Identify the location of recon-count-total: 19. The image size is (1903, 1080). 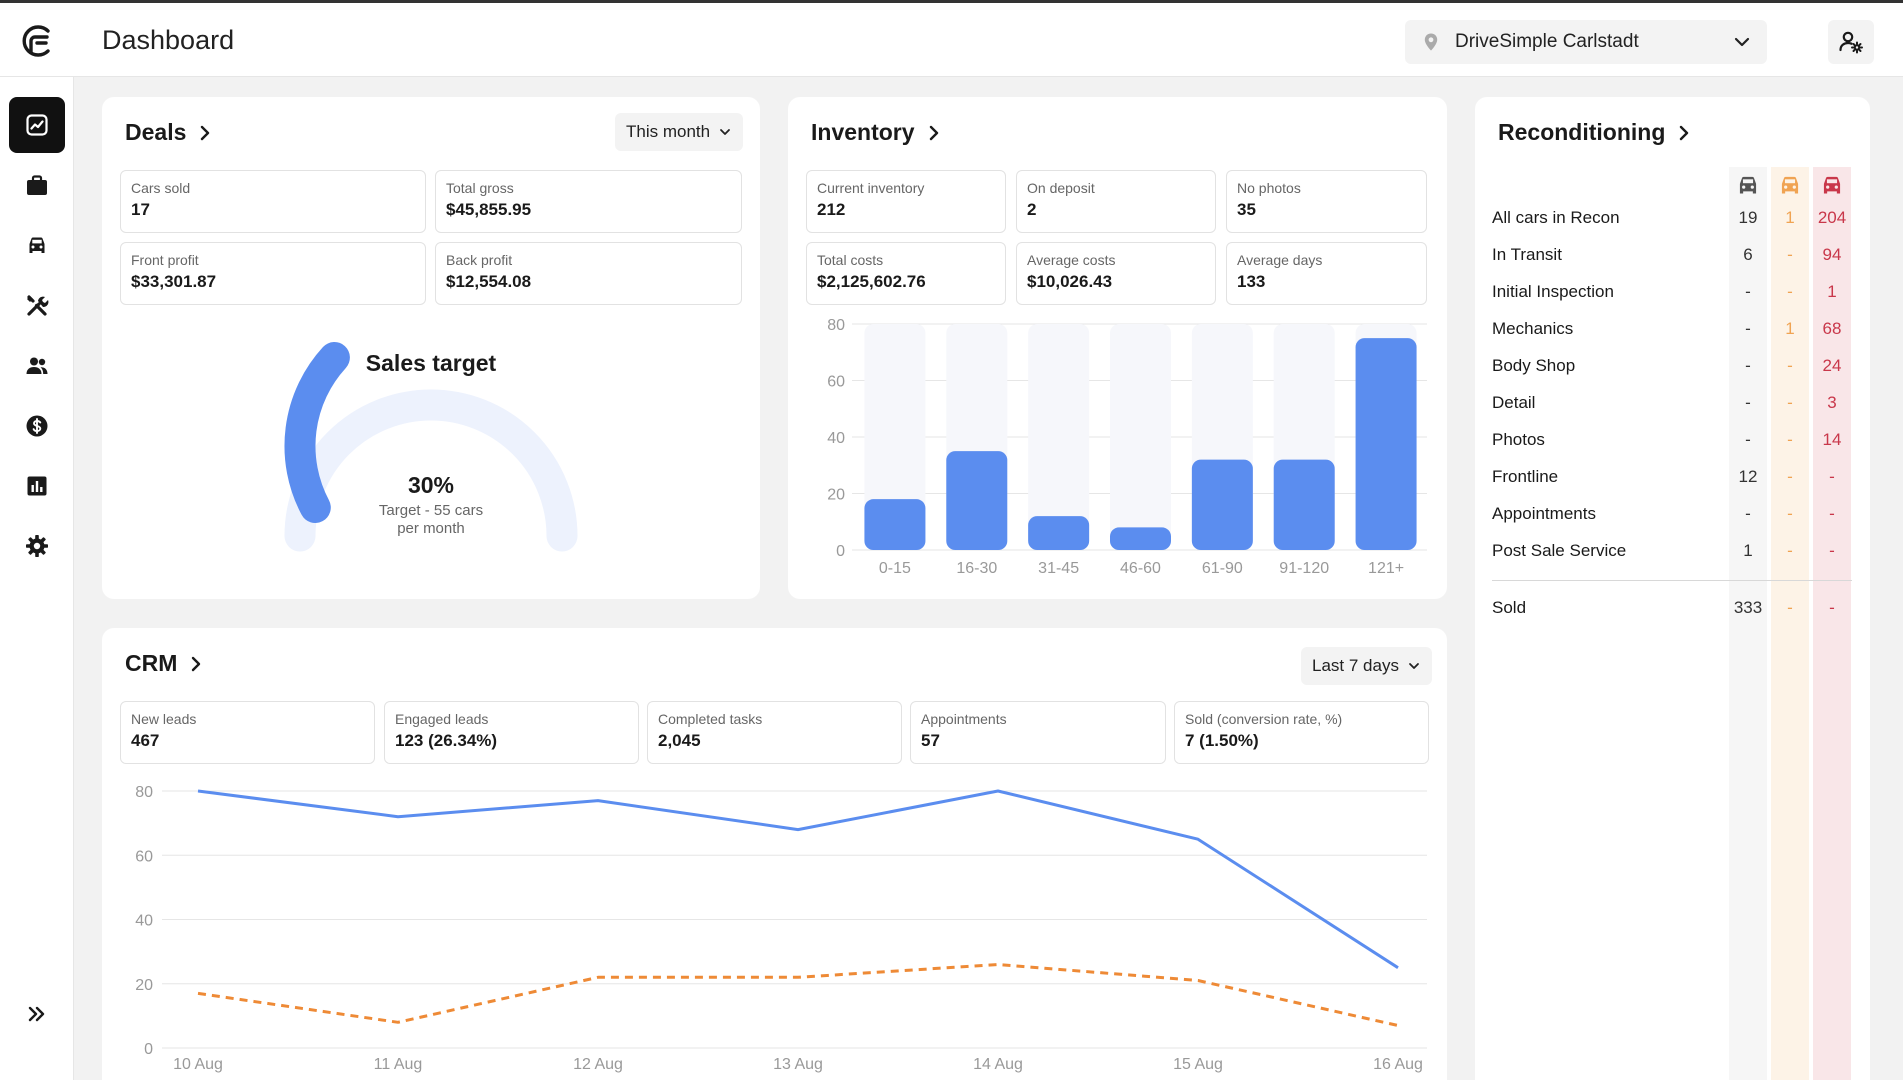
(1748, 217).